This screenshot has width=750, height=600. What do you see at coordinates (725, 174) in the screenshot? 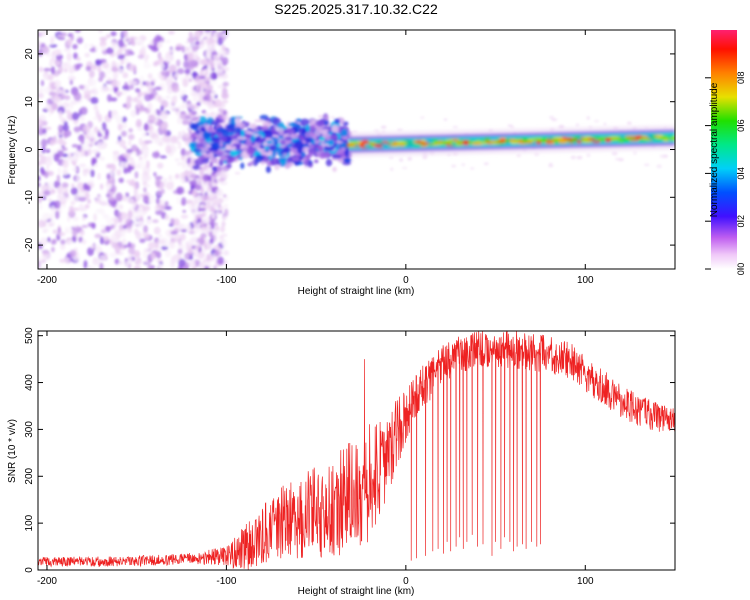
I see `colorbar-axes: 0.0 0.2 0.4 0.6 0.8` at bounding box center [725, 174].